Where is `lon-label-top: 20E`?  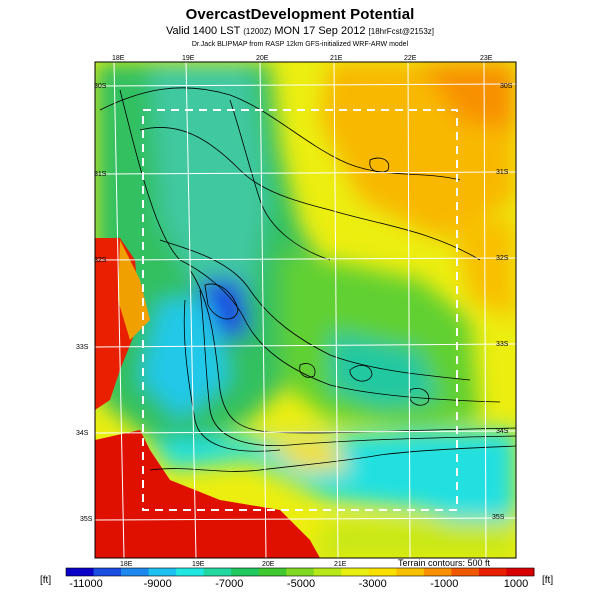
lon-label-top: 20E is located at coordinates (262, 58).